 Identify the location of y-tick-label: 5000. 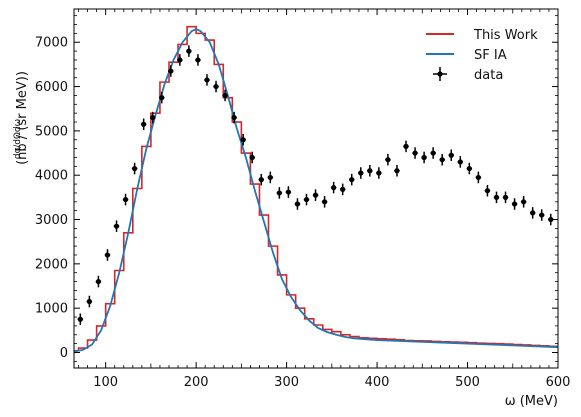
(51, 131).